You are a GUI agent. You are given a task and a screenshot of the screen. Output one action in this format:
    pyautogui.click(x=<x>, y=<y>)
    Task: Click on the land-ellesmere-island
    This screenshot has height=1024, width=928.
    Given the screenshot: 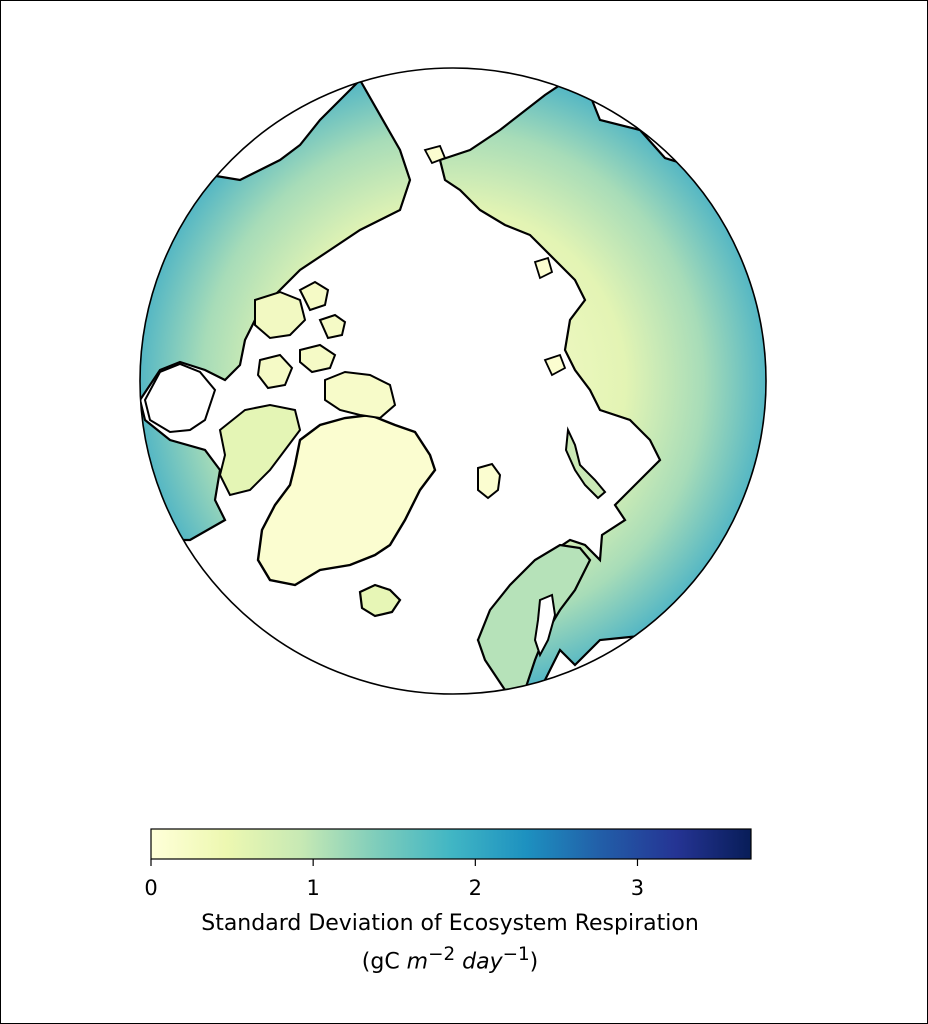 What is the action you would take?
    pyautogui.click(x=360, y=395)
    